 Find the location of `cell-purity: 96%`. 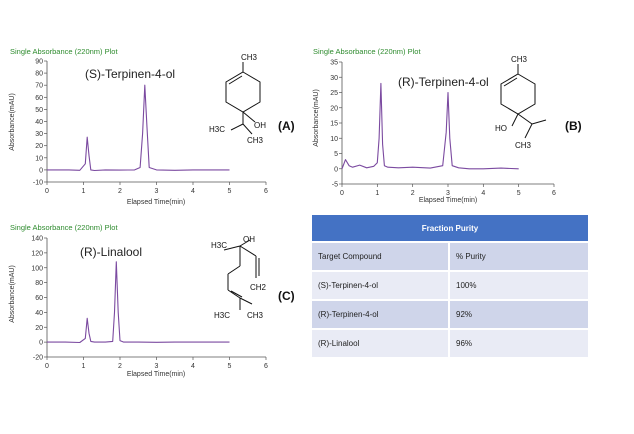

cell-purity: 96% is located at coordinates (518, 342).